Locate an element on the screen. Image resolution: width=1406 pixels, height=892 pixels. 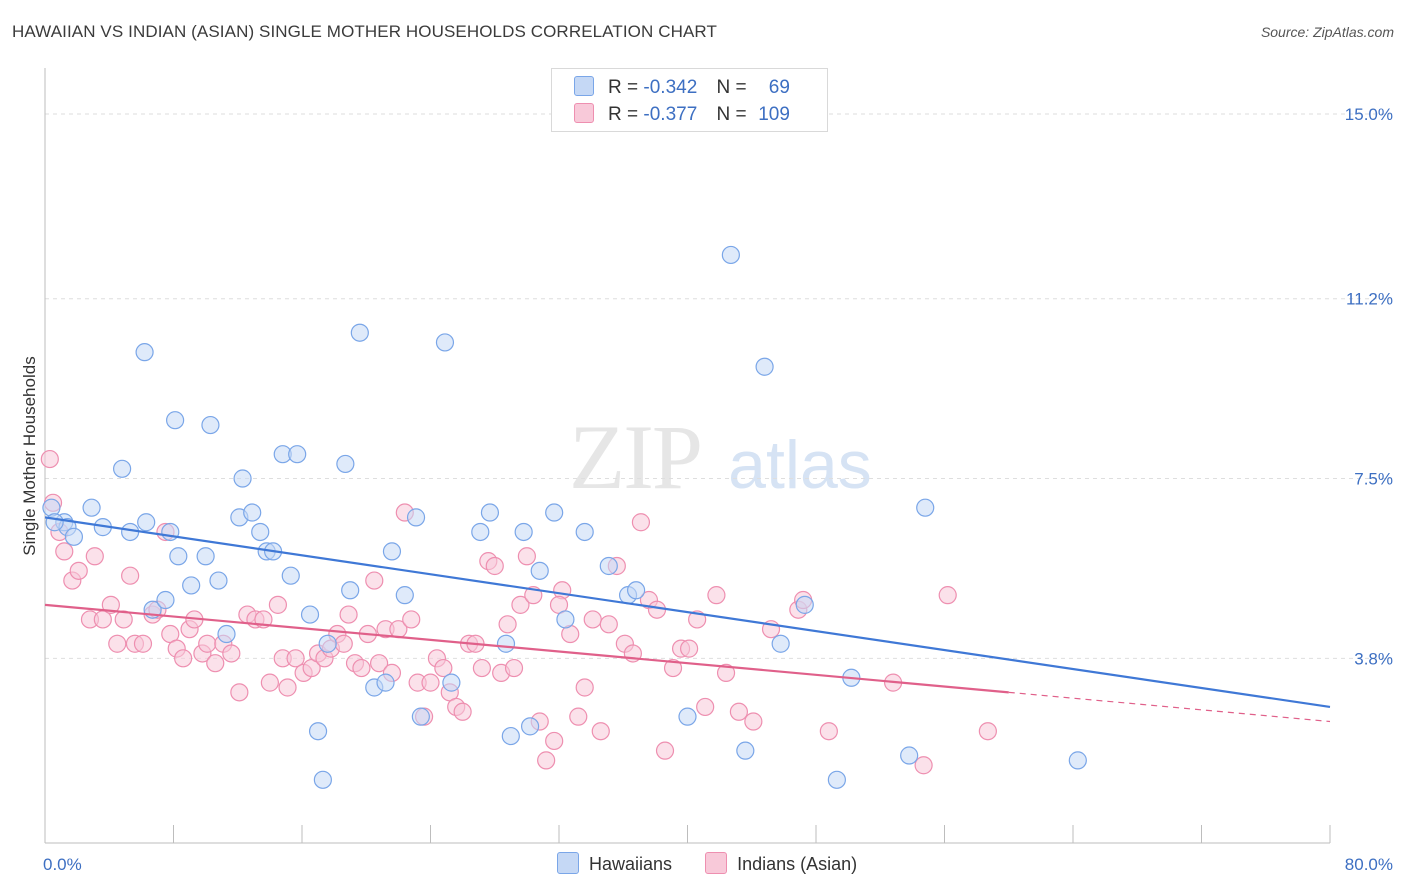
legend-swatch-hawaiians is located at coordinates (568, 863).